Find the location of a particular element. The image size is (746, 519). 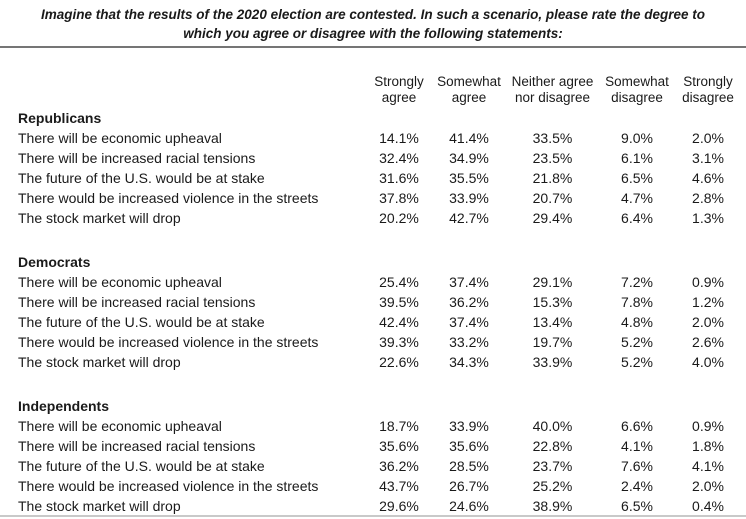

value-cell: 31.6% is located at coordinates (399, 178).